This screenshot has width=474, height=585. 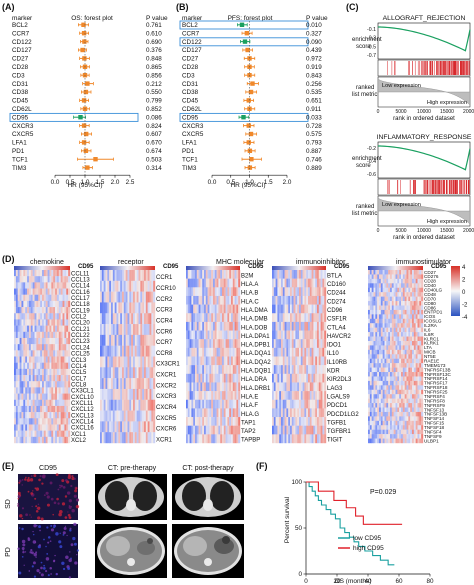 What do you see at coordinates (435, 365) in the screenshot?
I see `heatmap-gene-label: TMEM173` at bounding box center [435, 365].